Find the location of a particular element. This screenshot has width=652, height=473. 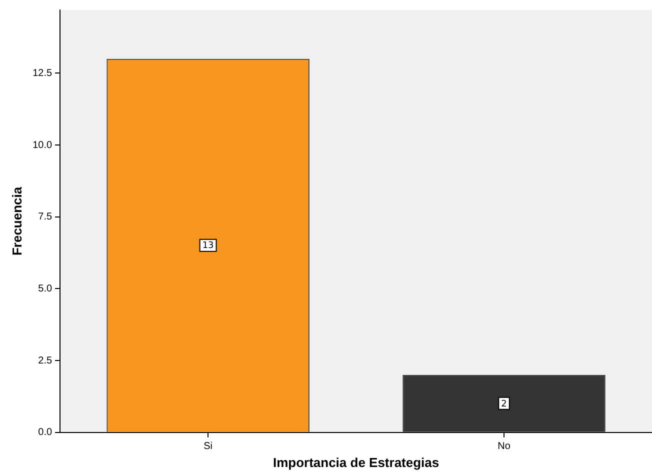

y-tick-label: 10.0 is located at coordinates (42, 145).